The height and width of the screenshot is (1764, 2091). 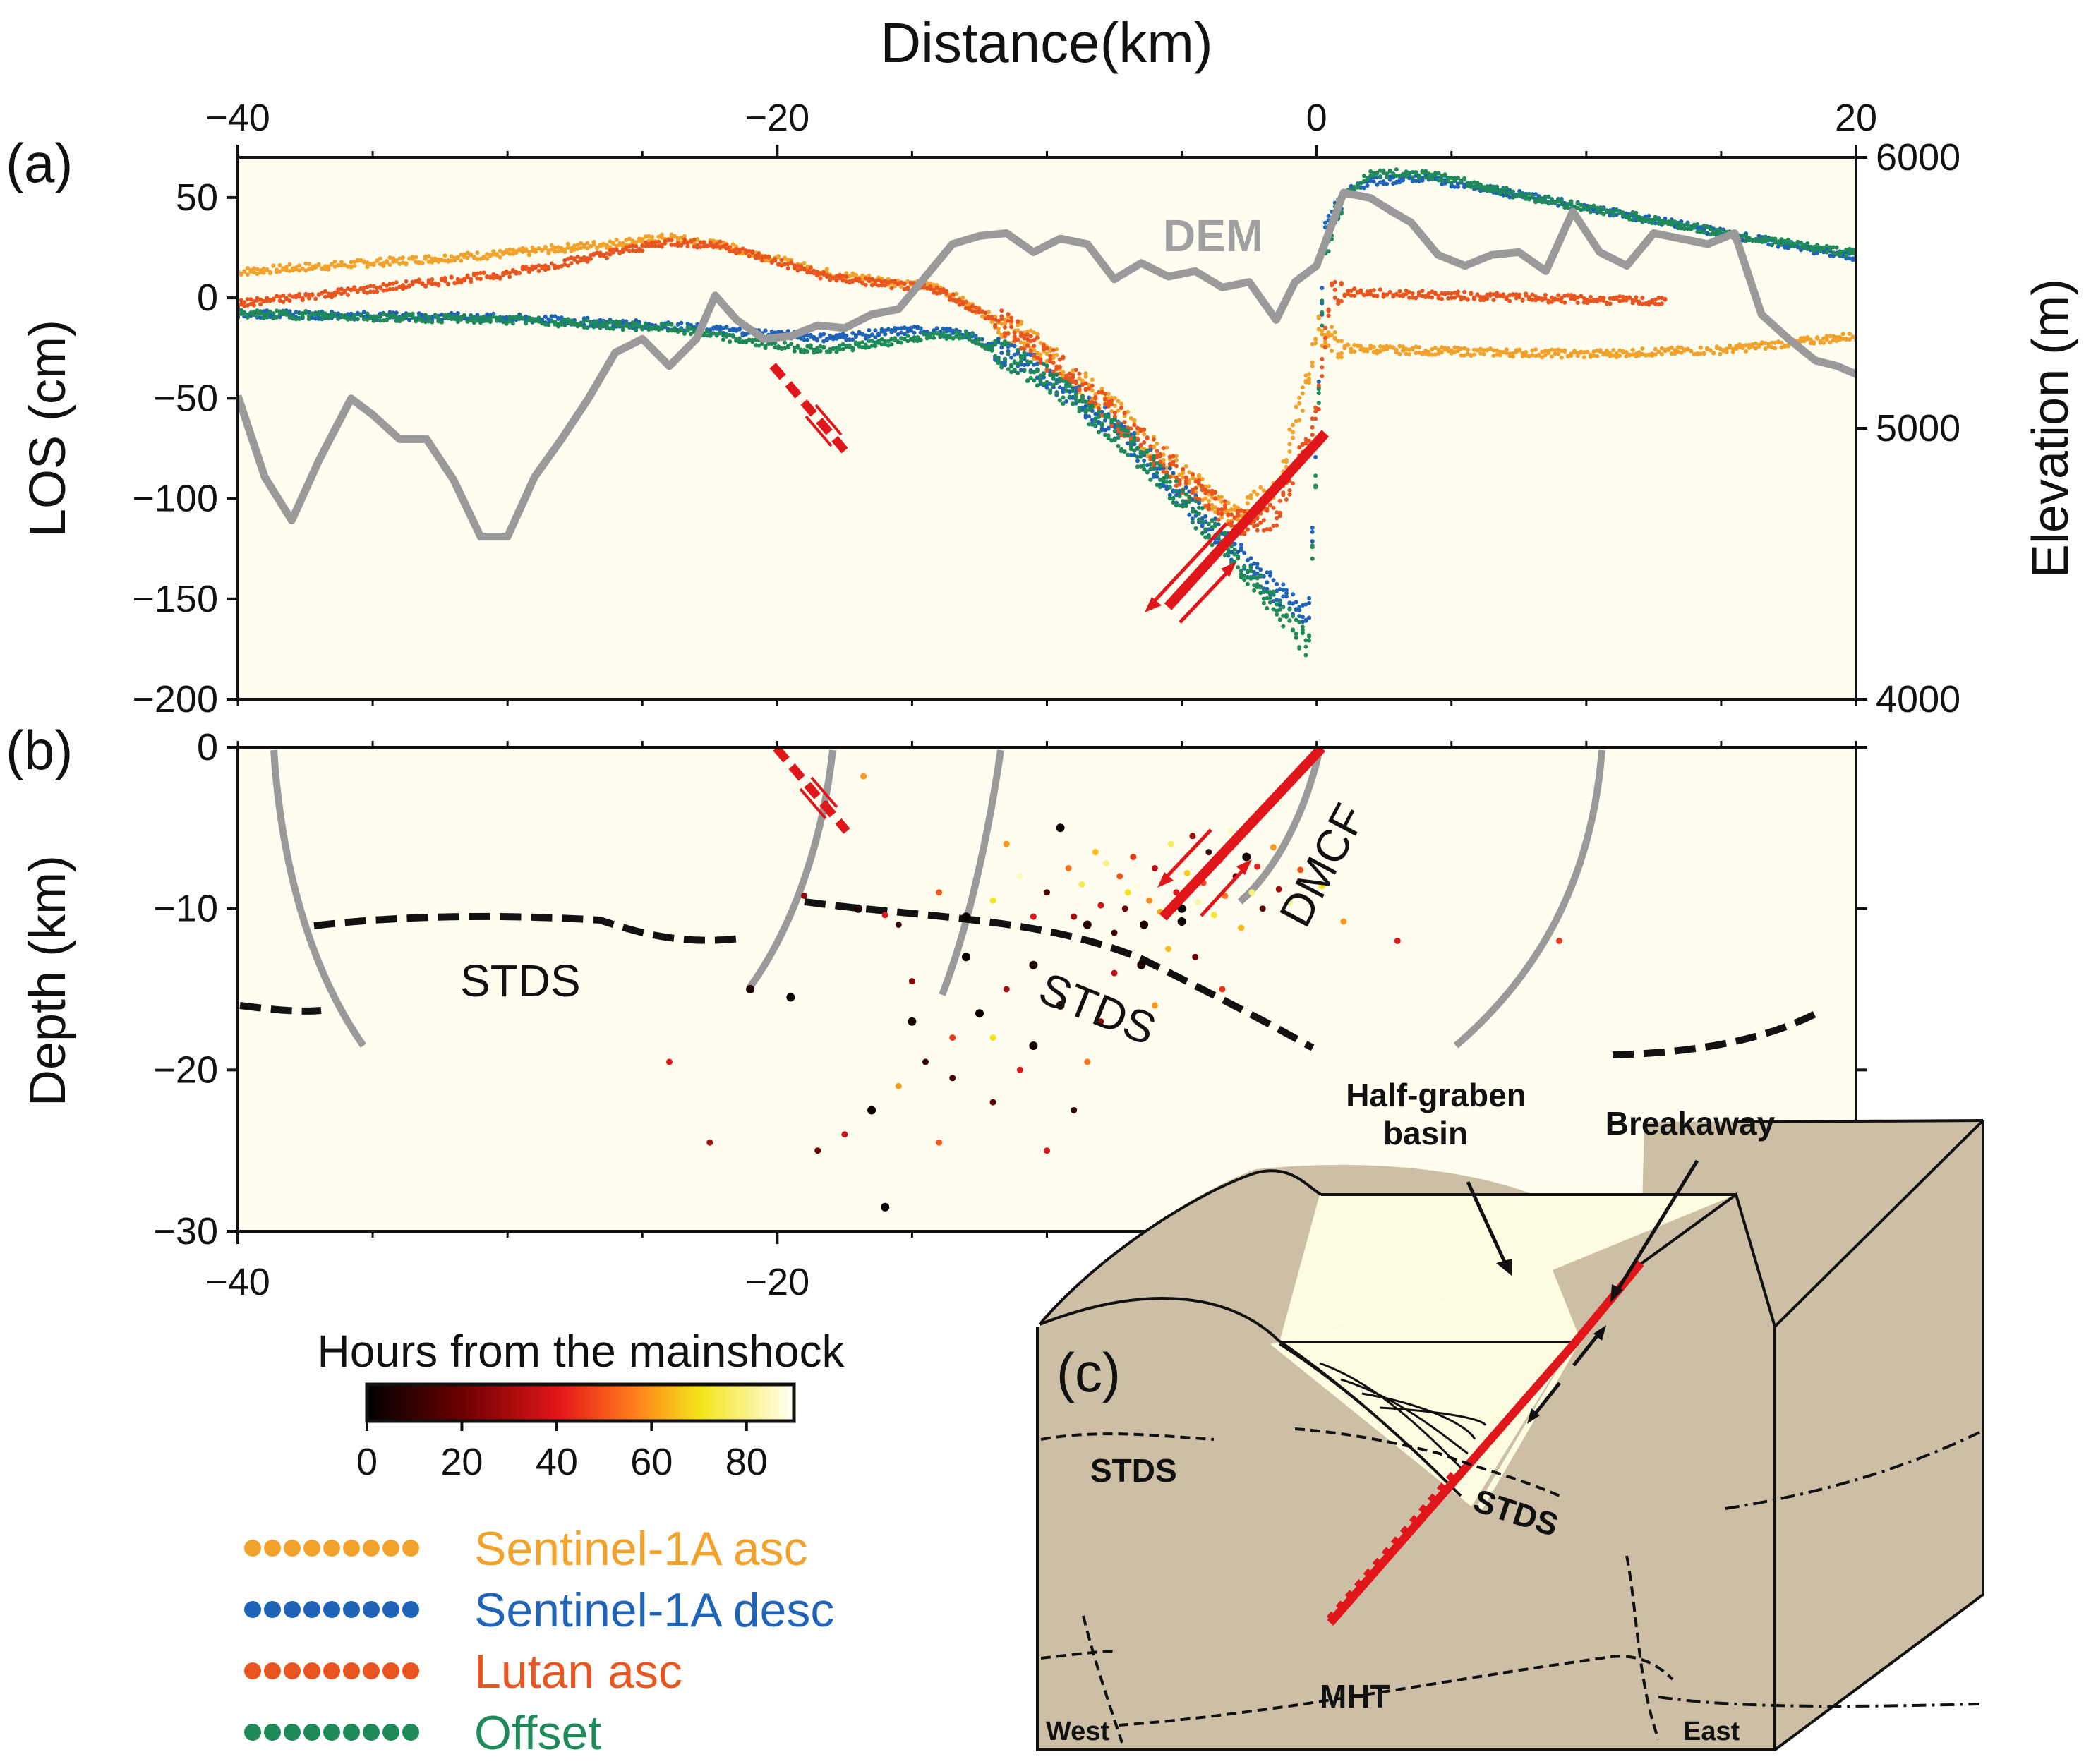 I want to click on depth-tick-label: −20, so click(x=185, y=1070).